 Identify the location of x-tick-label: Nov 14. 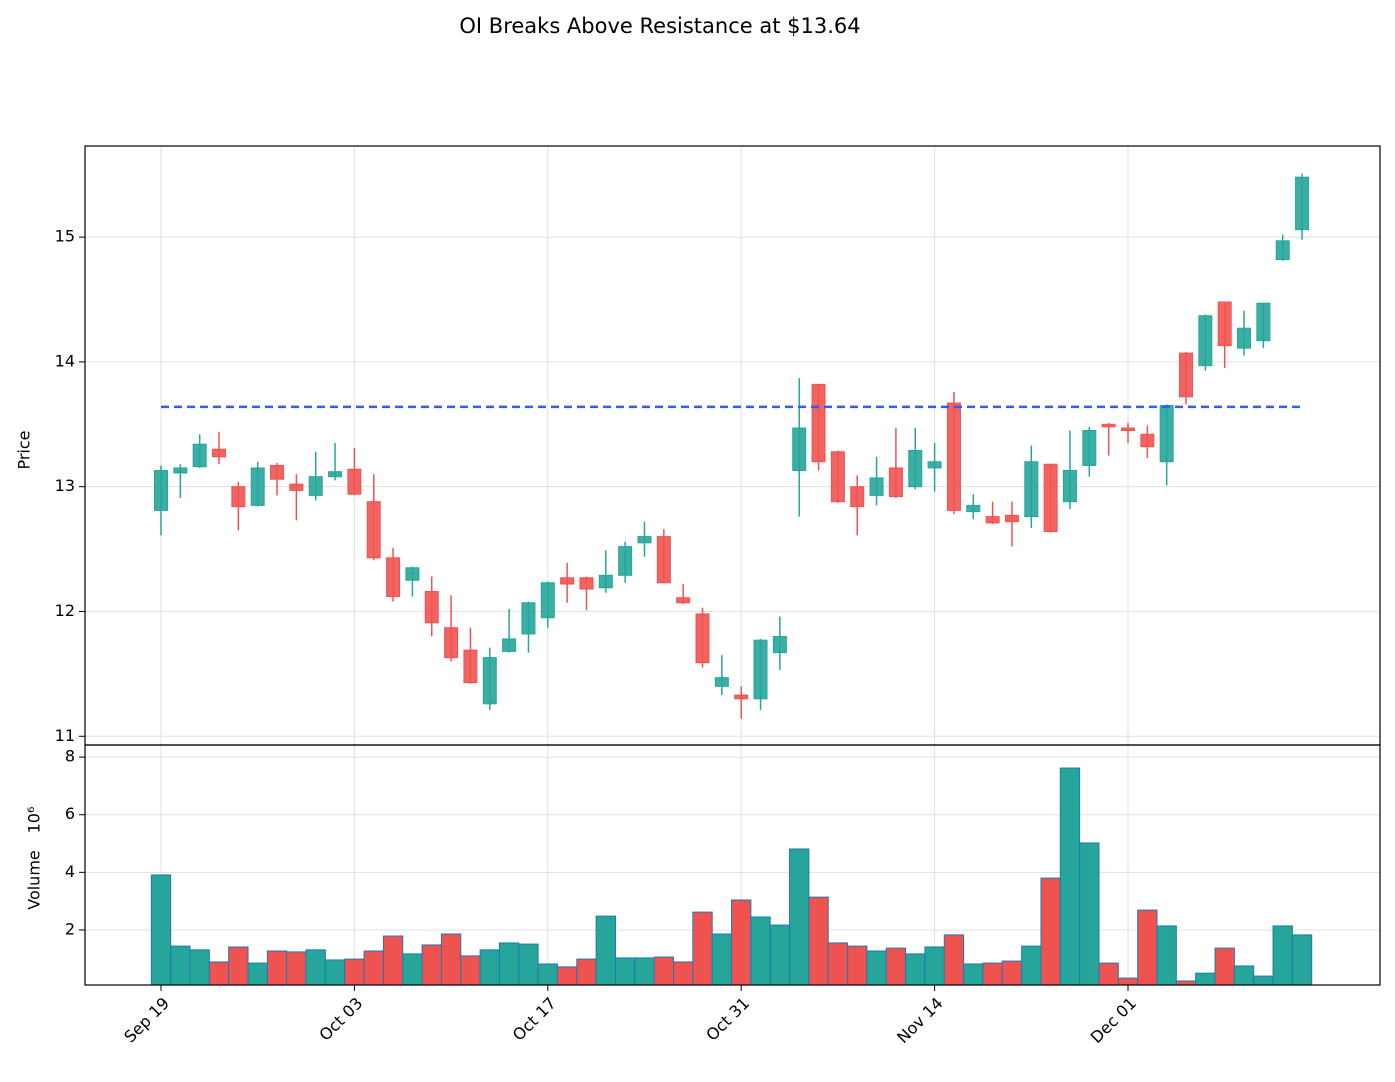
(920, 1021).